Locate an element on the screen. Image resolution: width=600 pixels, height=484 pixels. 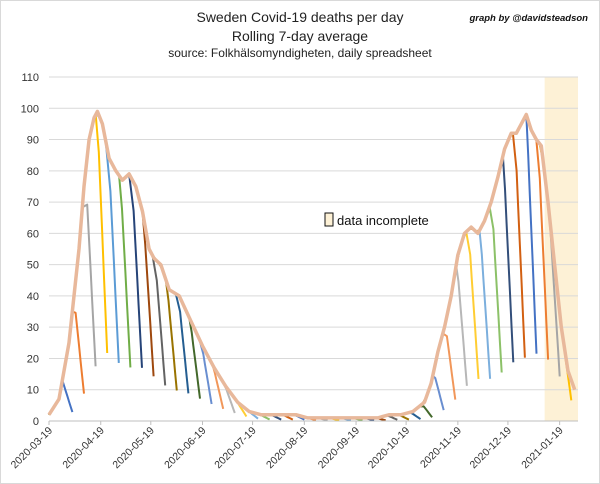
incomplete-legend-label: data incomplete is located at coordinates (383, 220).